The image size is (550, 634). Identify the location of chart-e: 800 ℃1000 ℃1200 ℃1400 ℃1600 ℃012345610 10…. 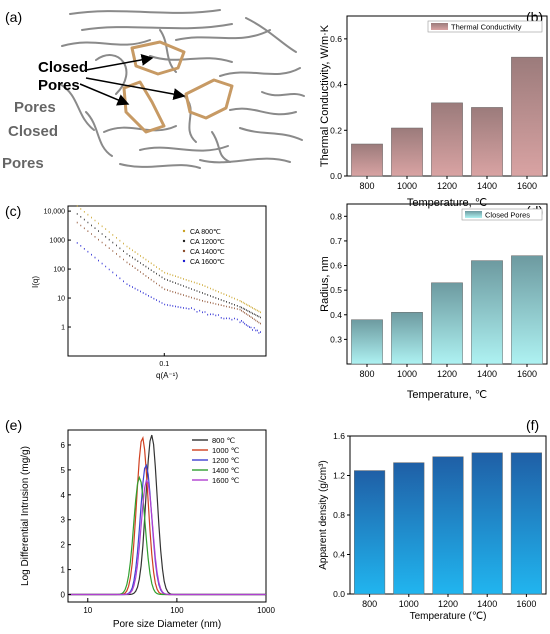
(168, 525).